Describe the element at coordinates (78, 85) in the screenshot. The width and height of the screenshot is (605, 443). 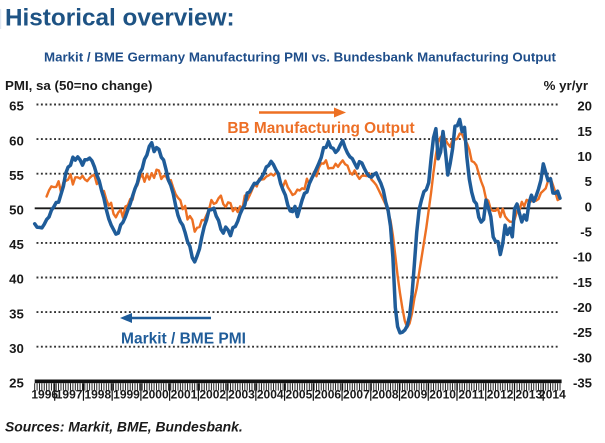
I see `svg-text: PMI, sa (50=no change)` at that location.